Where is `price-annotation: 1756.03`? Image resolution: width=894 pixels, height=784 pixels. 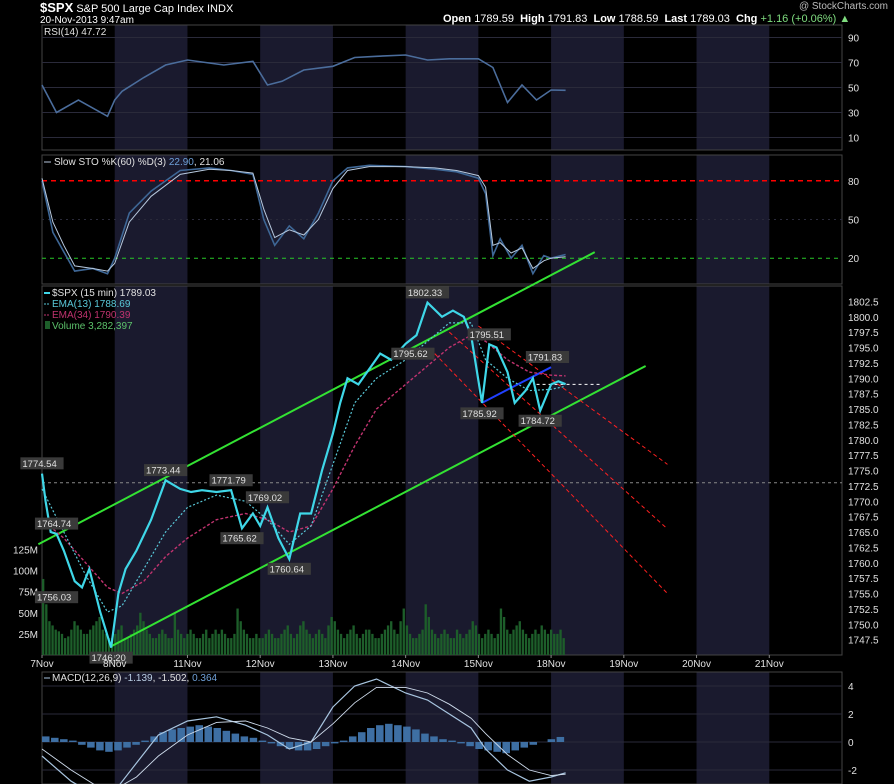 price-annotation: 1756.03 is located at coordinates (54, 598).